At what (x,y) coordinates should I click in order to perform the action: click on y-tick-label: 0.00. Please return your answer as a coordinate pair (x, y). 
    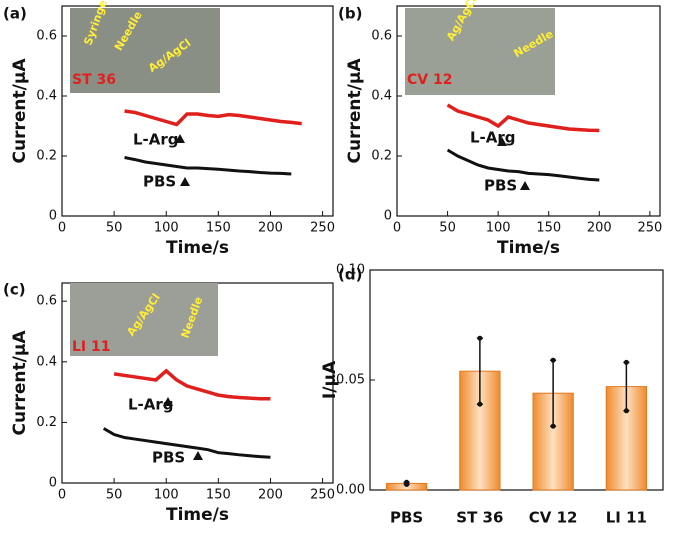
    Looking at the image, I should click on (350, 490).